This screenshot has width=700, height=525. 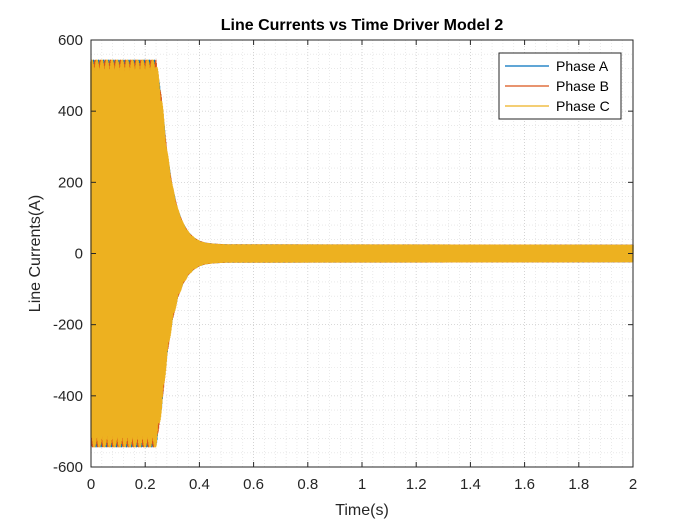 What do you see at coordinates (35, 253) in the screenshot?
I see `y-axis-label: Line Currents(A)` at bounding box center [35, 253].